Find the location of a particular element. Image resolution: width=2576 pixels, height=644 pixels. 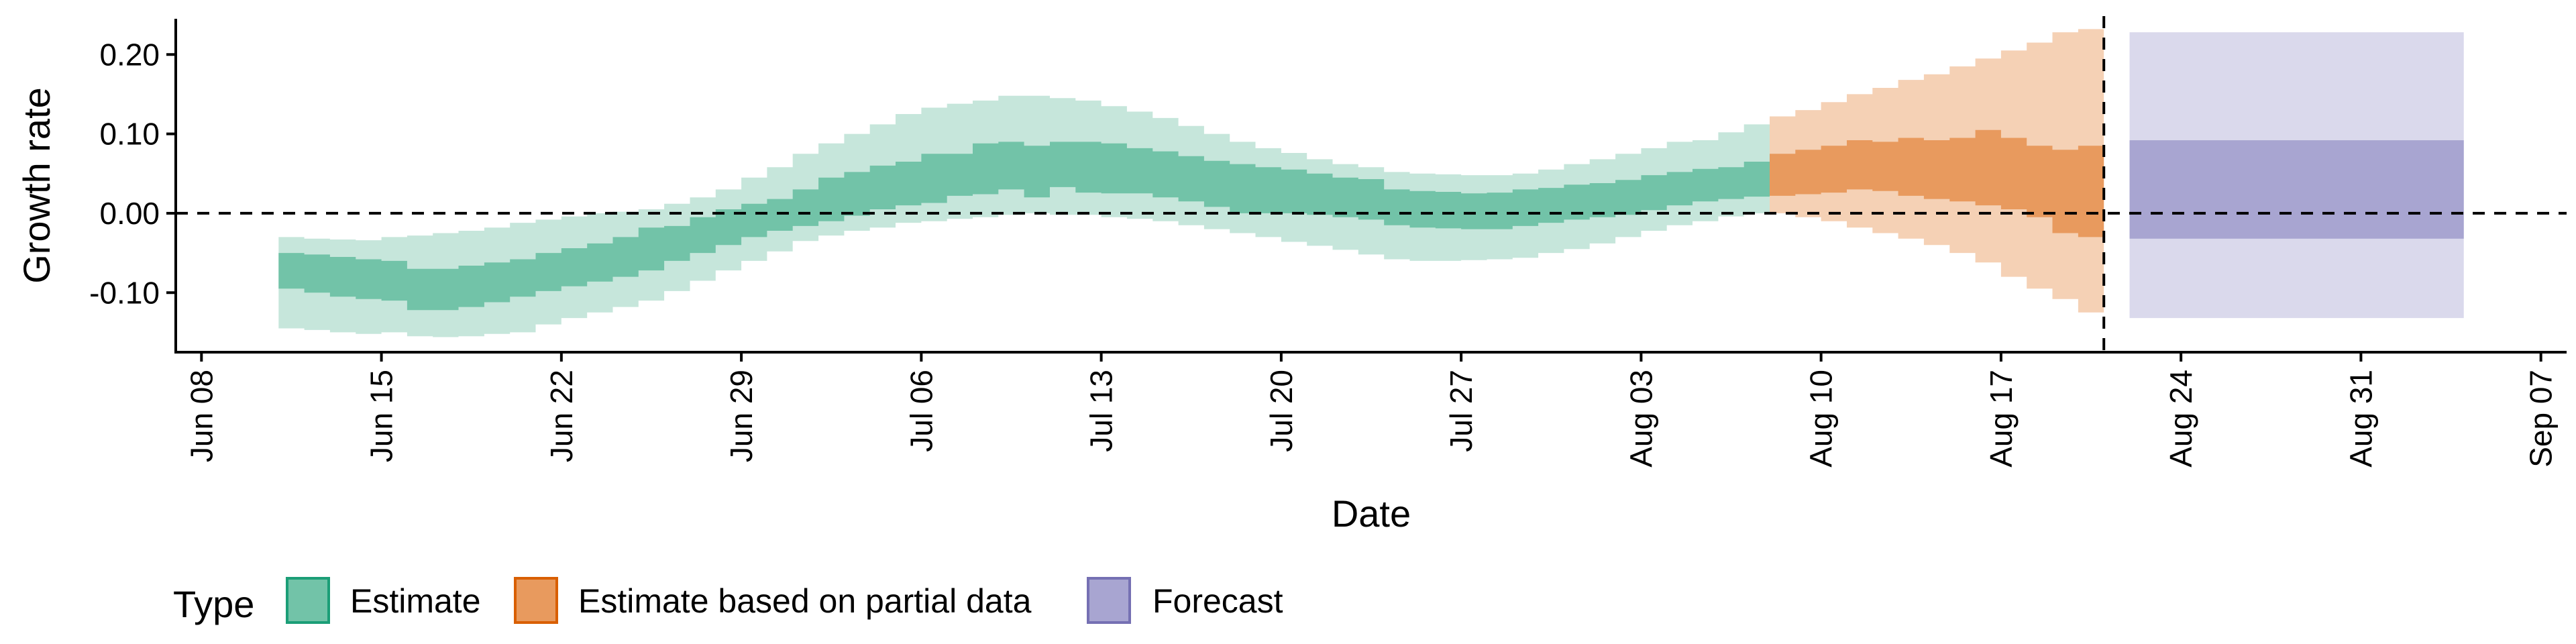

x-tick-label: Jul 27 is located at coordinates (1461, 411).